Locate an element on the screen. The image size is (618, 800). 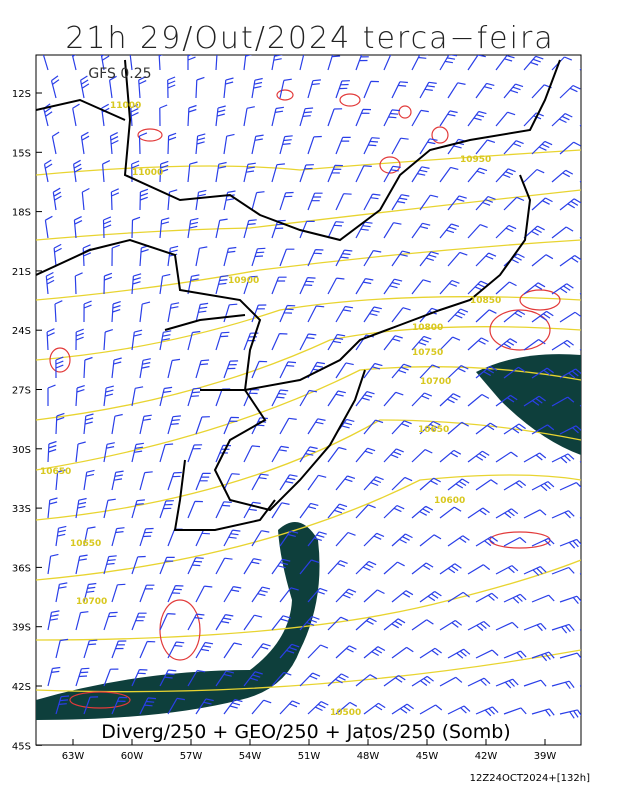
lat-label: 33S is located at coordinates (21, 509).